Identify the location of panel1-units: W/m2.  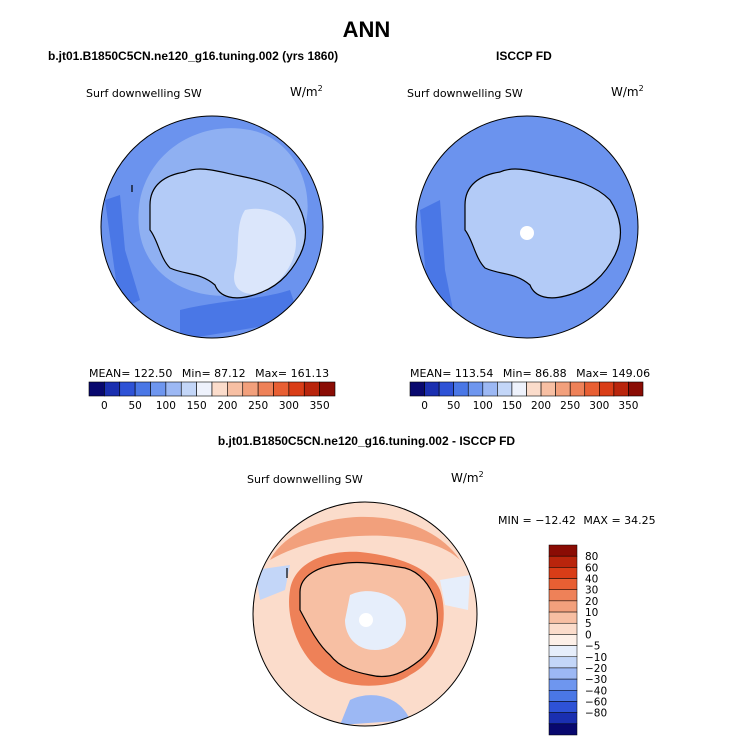
(306, 91).